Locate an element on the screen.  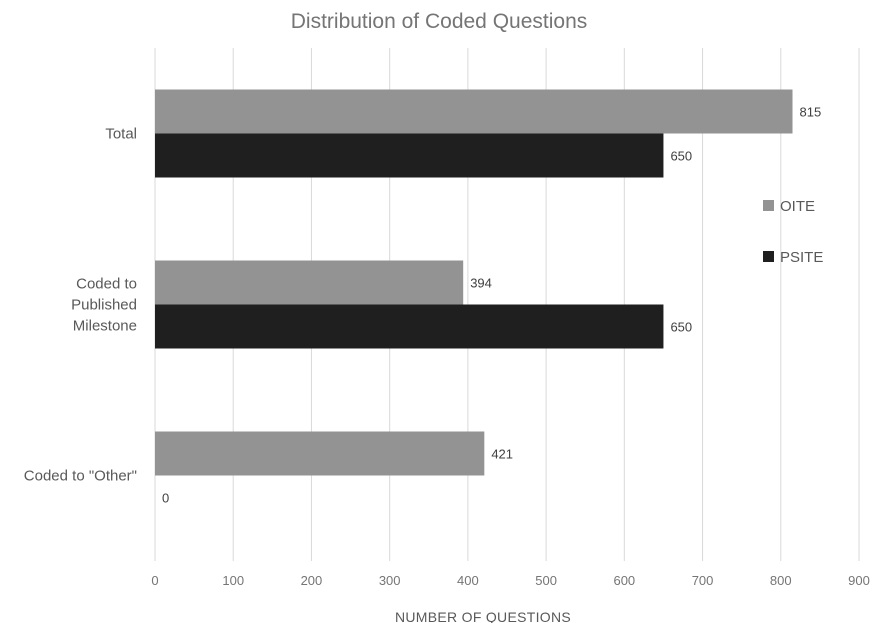
x-tick-label: 700 is located at coordinates (703, 580).